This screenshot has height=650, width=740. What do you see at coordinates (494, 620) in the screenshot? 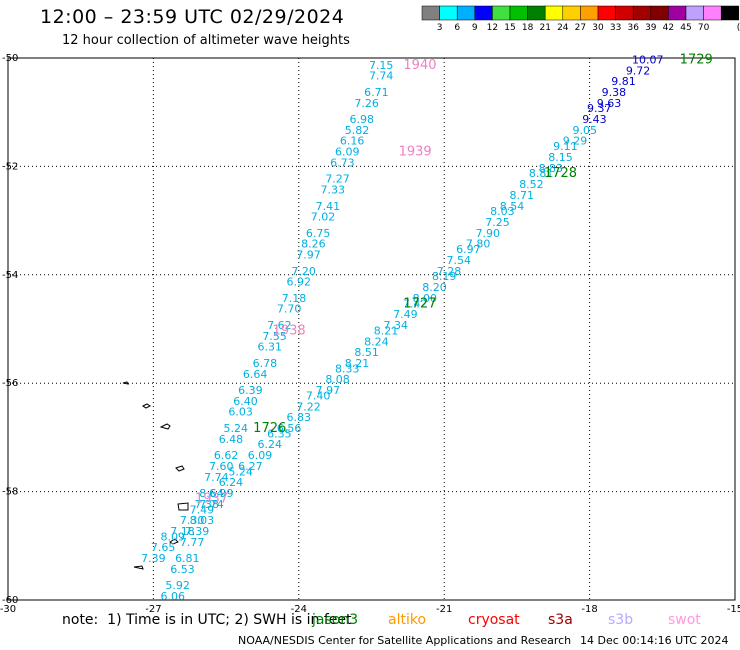
I see `satellite-legend-cryosat: cryosat` at bounding box center [494, 620].